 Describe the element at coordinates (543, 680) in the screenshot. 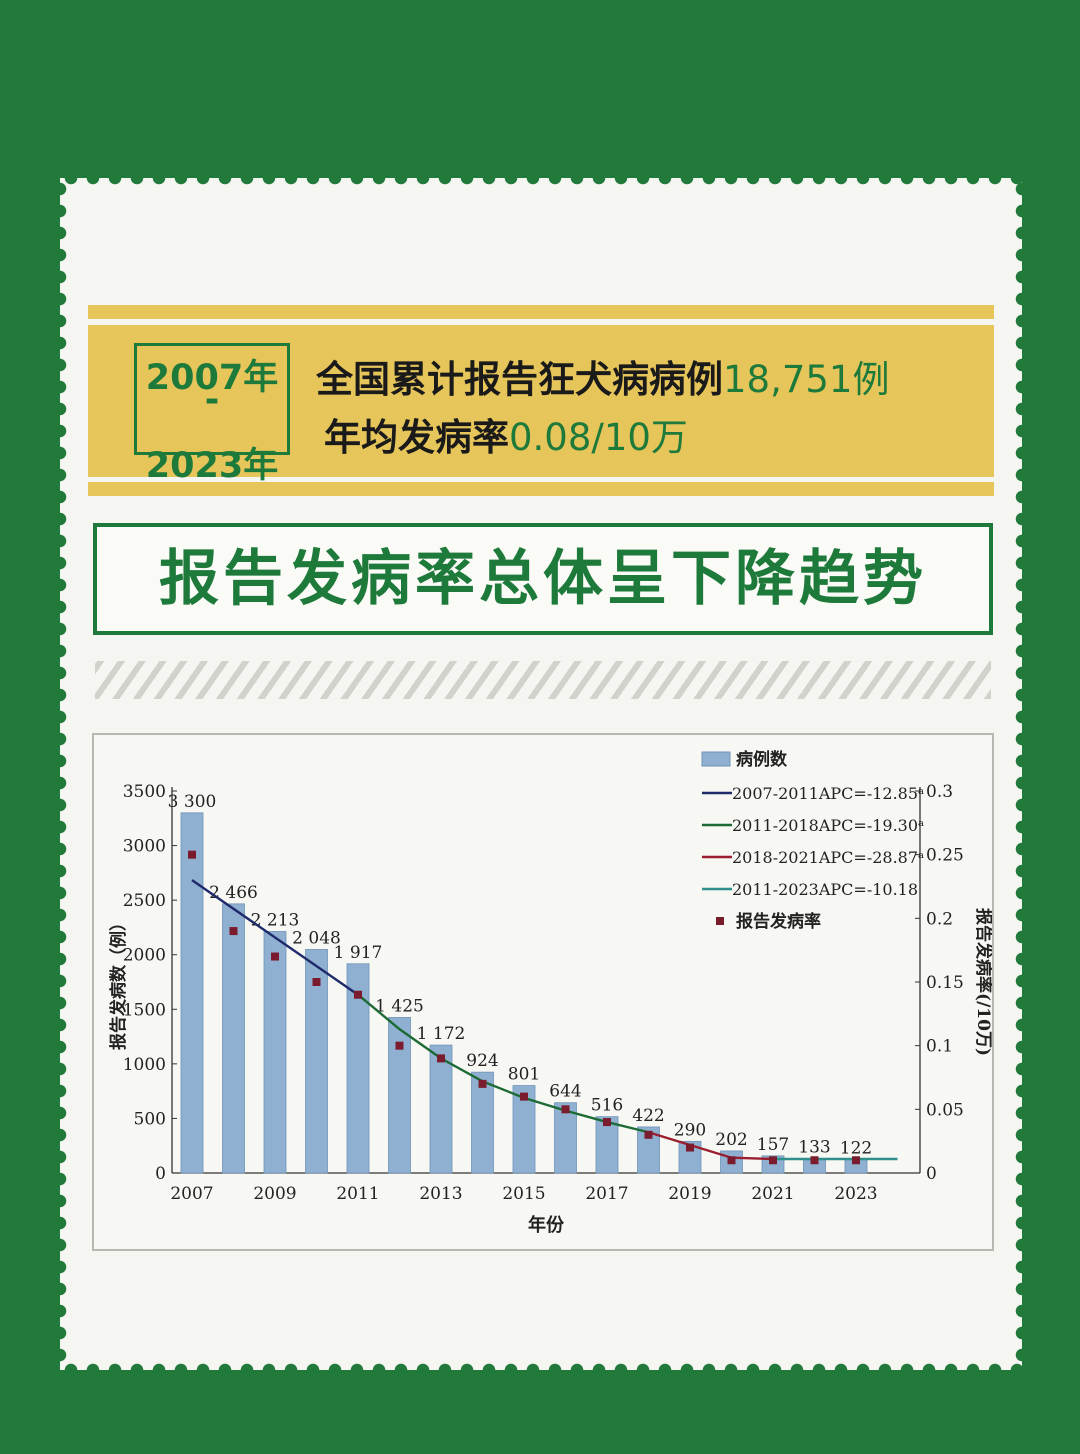

I see `decorative-stripes` at that location.